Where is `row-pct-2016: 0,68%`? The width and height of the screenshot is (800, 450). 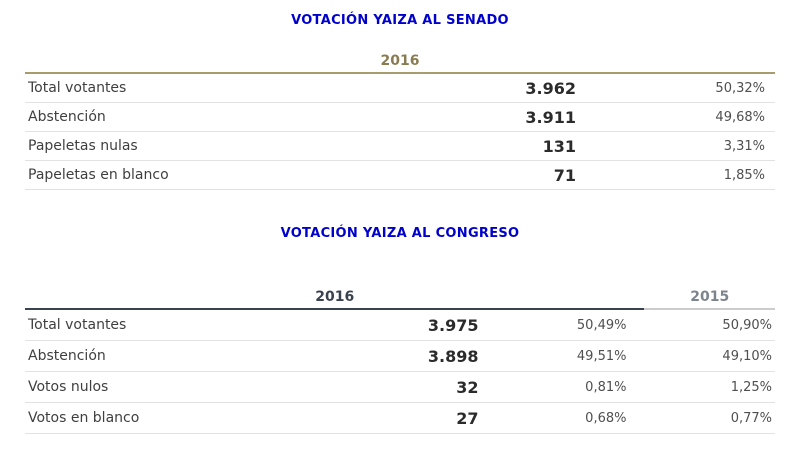
row-pct-2016: 0,68% is located at coordinates (562, 418).